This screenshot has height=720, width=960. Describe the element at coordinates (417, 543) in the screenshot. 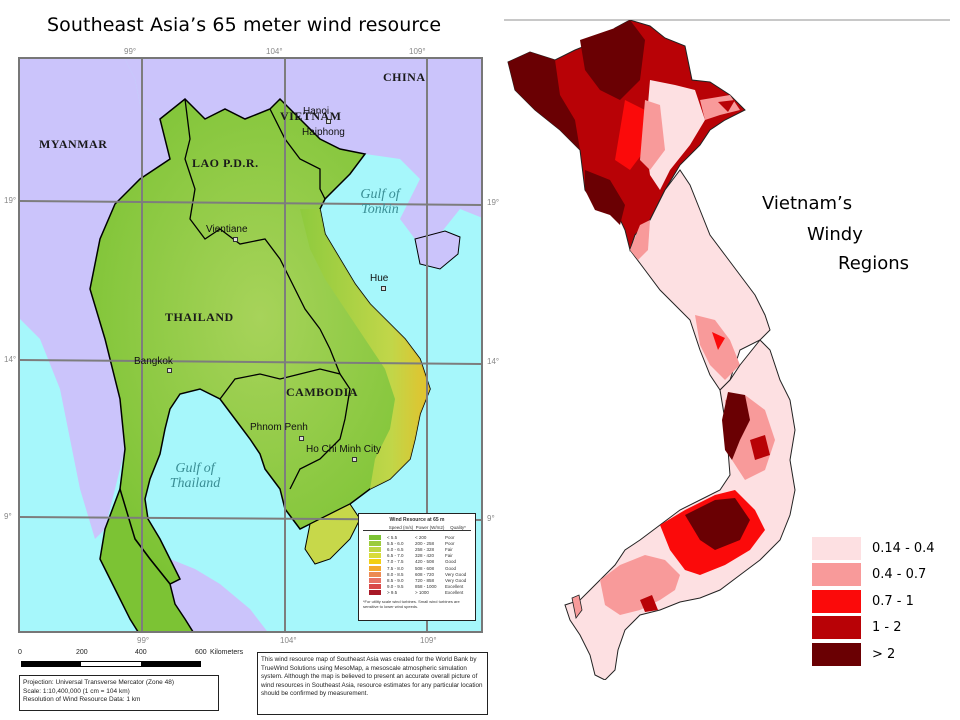

I see `wind-legend-row: 5.5 - 6.0 200 - 258 Poor` at that location.